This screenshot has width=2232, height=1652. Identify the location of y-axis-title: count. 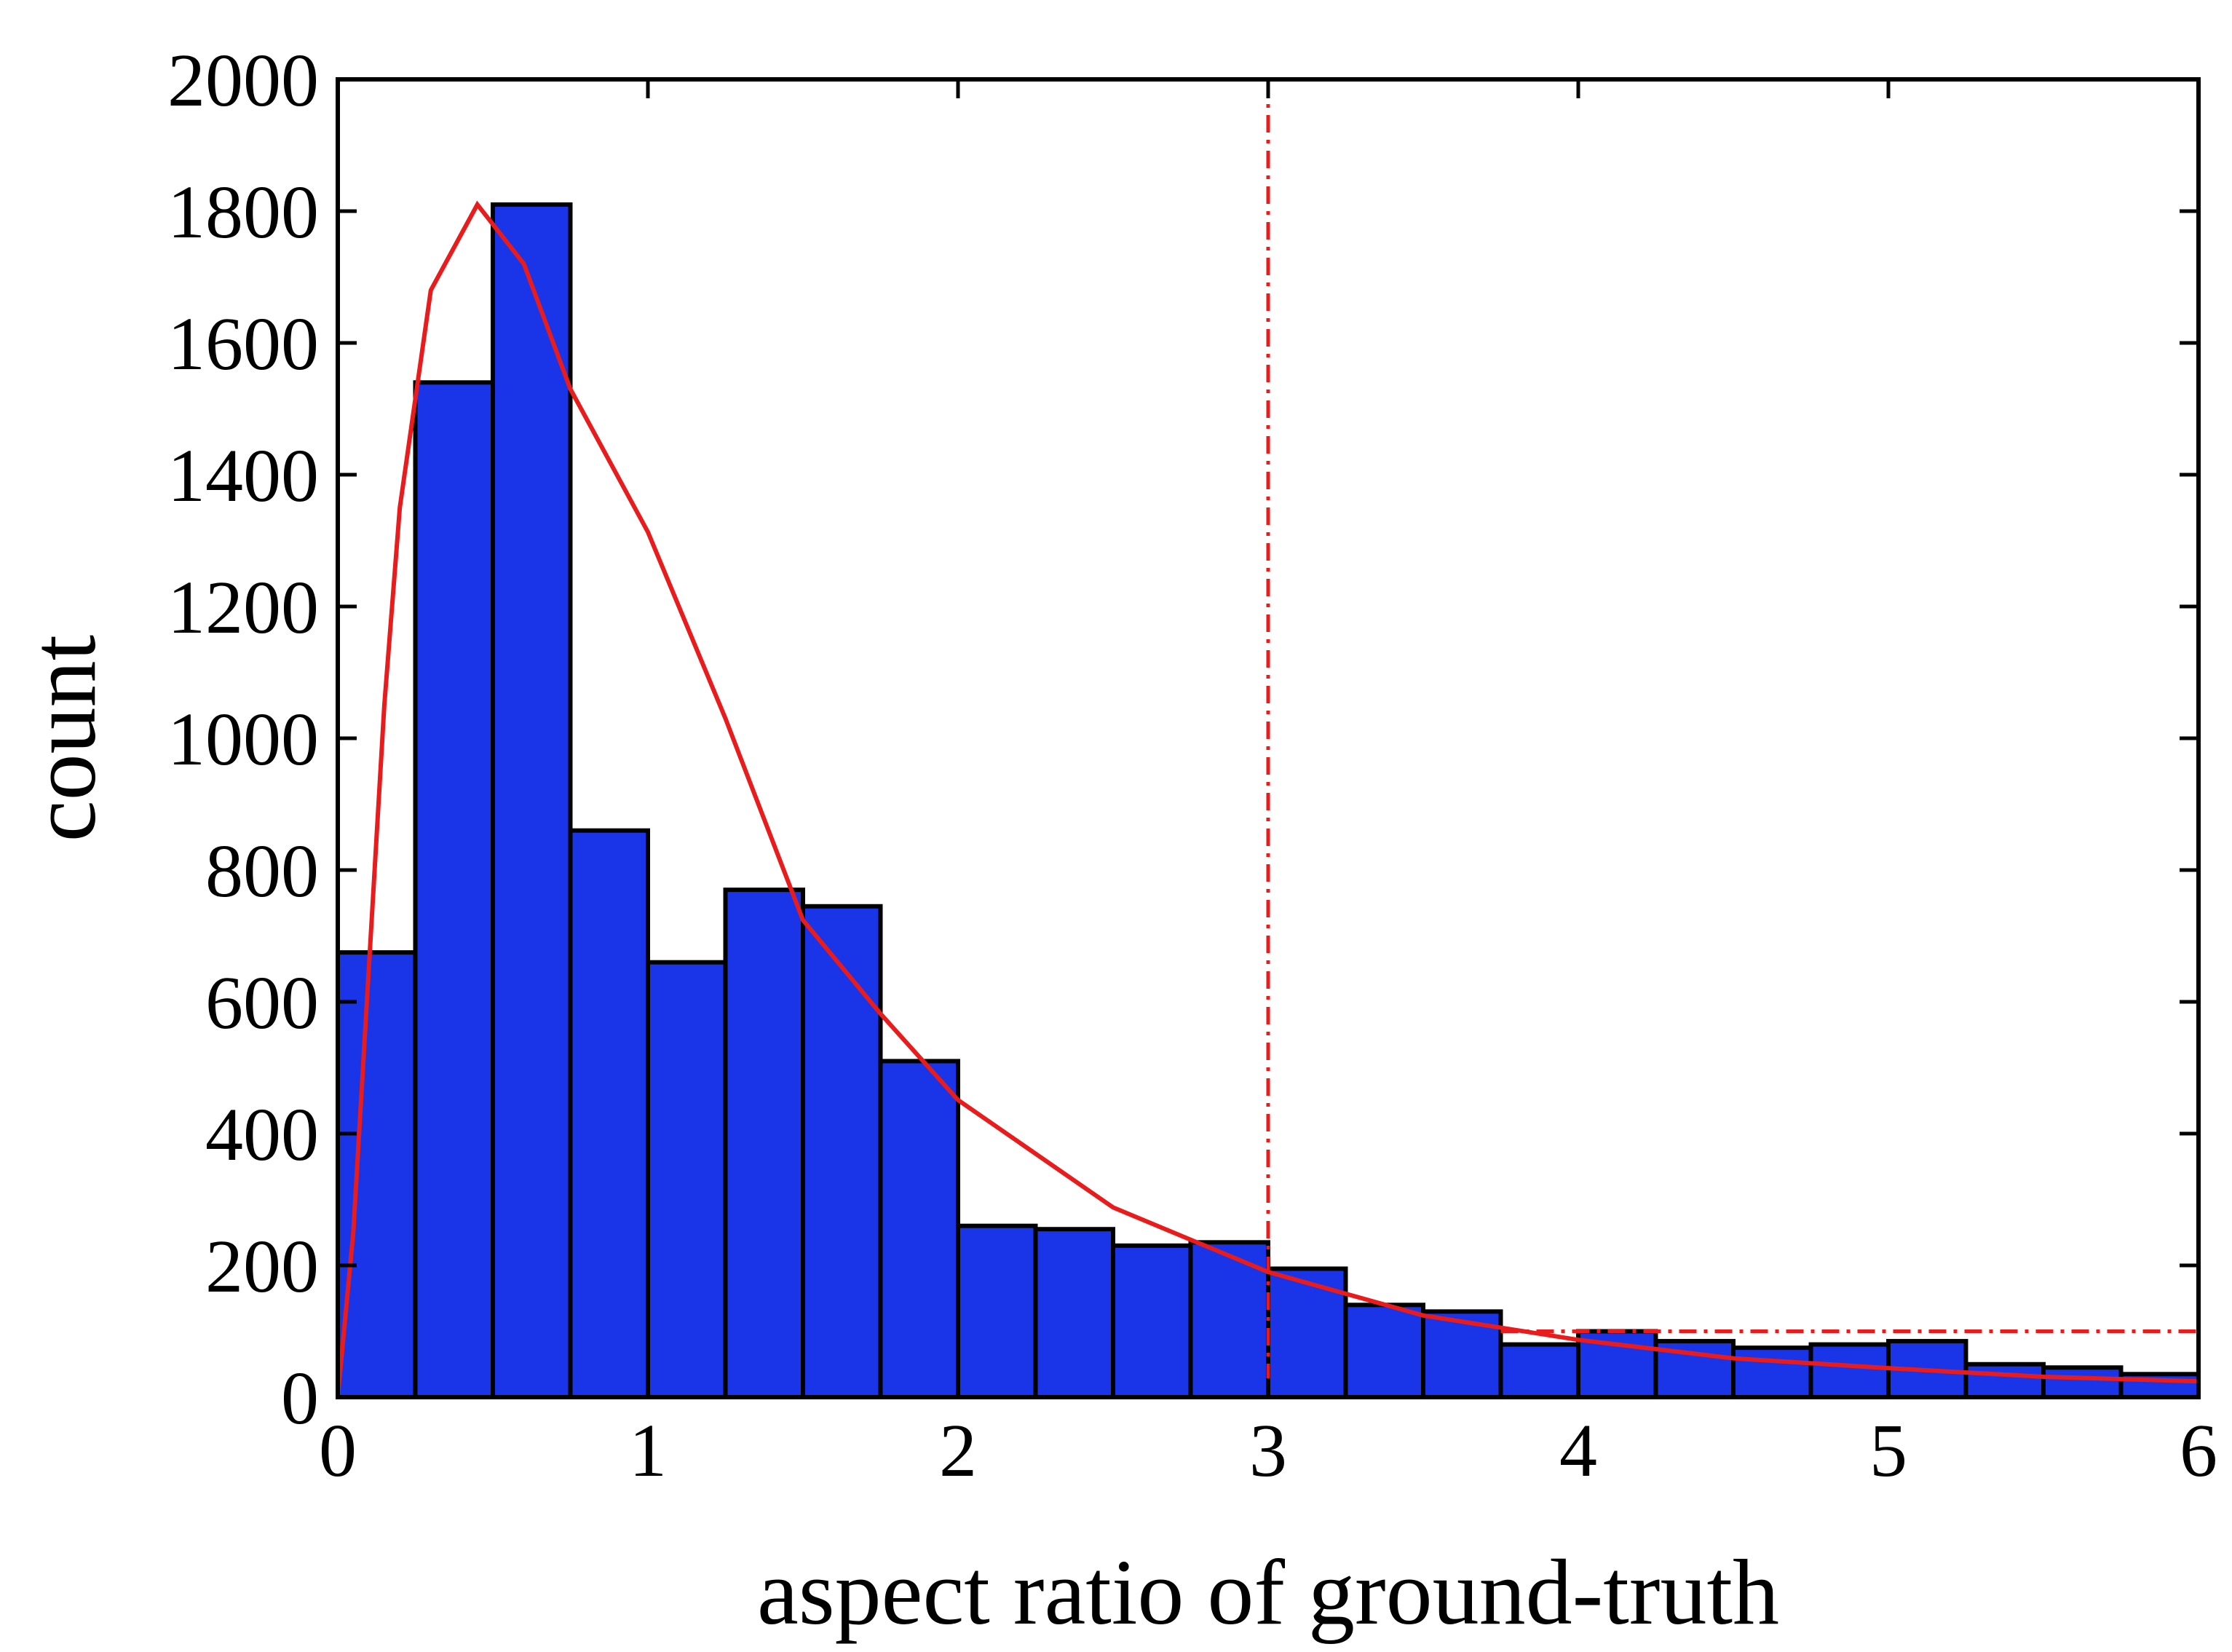
(63, 738).